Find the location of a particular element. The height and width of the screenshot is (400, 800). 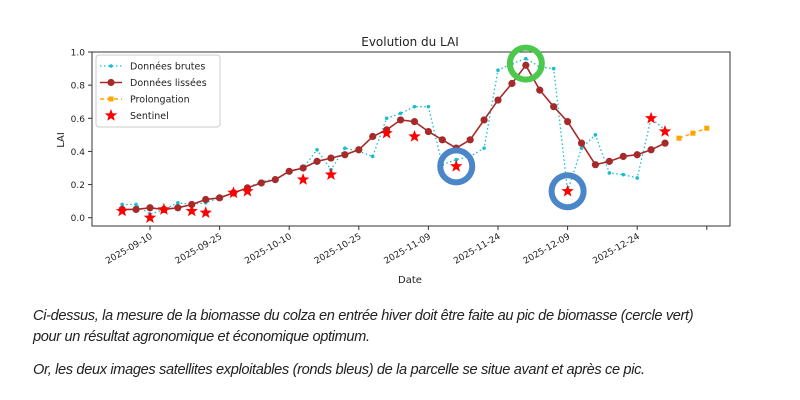

legend-label: Données brutes is located at coordinates (167, 67).